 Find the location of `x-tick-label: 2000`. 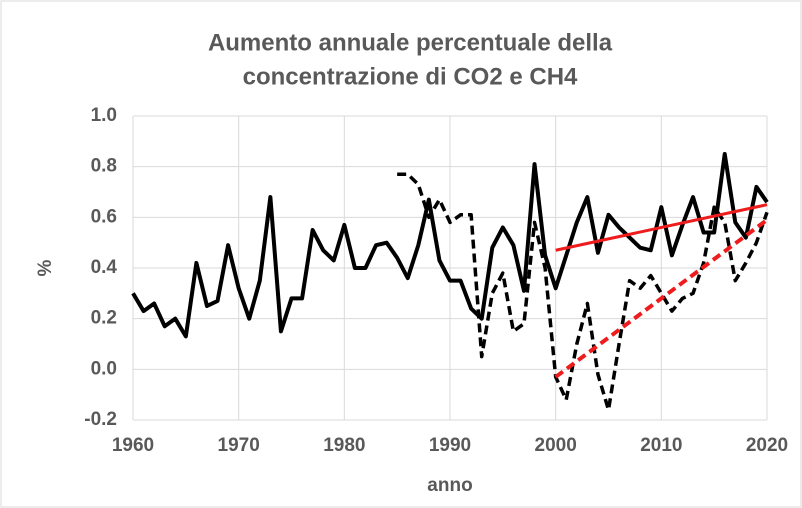

x-tick-label: 2000 is located at coordinates (556, 445).